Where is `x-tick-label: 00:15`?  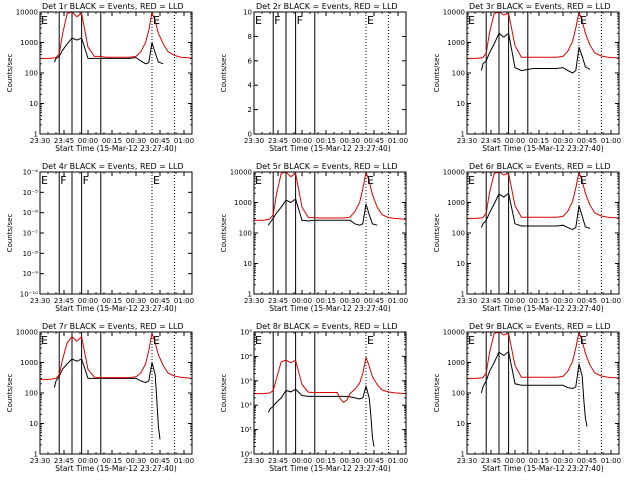
x-tick-label: 00:15 is located at coordinates (539, 141).